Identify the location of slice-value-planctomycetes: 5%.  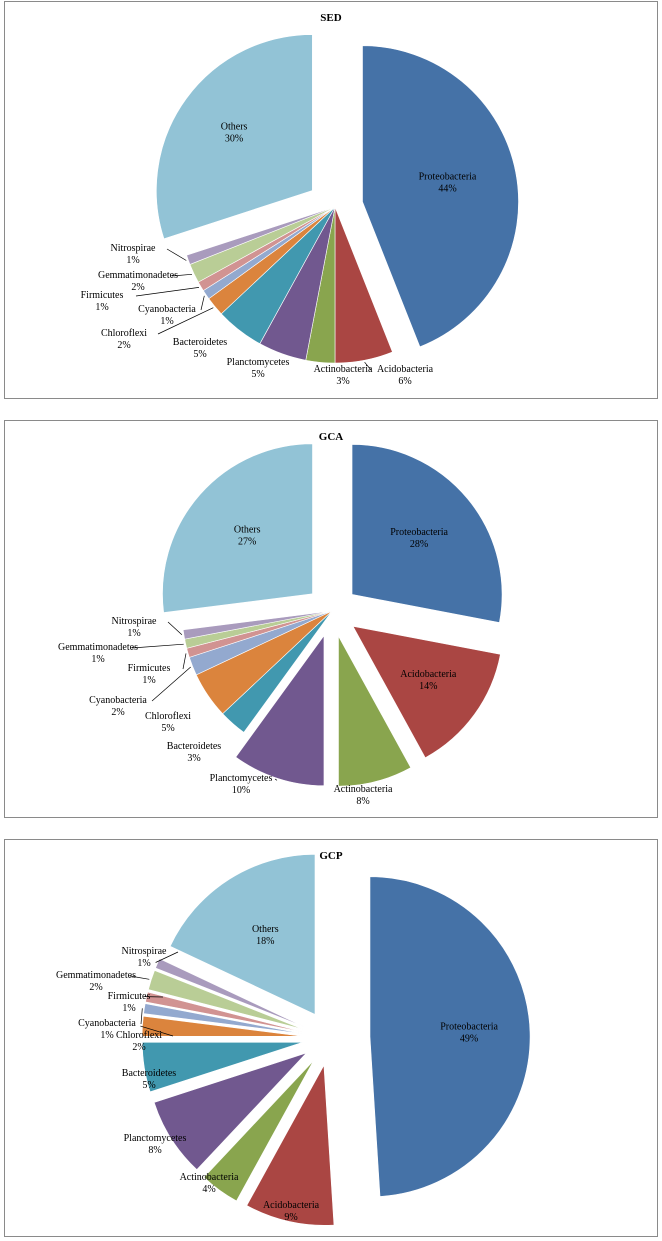
(257, 374).